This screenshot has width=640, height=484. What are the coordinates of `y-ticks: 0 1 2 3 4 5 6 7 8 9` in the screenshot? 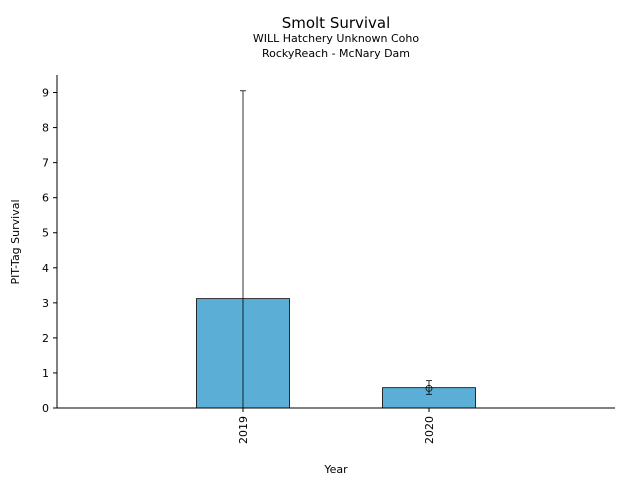 It's located at (49, 251).